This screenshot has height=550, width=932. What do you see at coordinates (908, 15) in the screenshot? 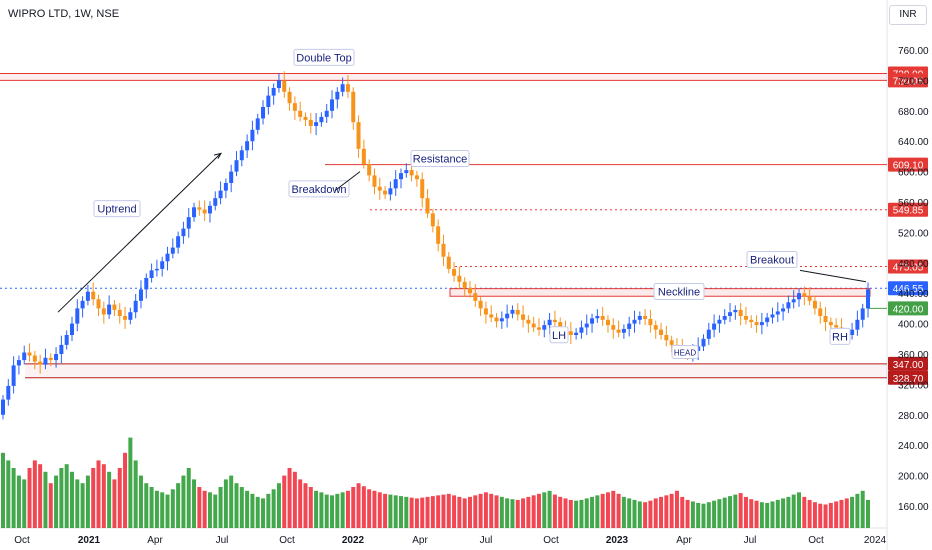
I see `currency-button: INR` at bounding box center [908, 15].